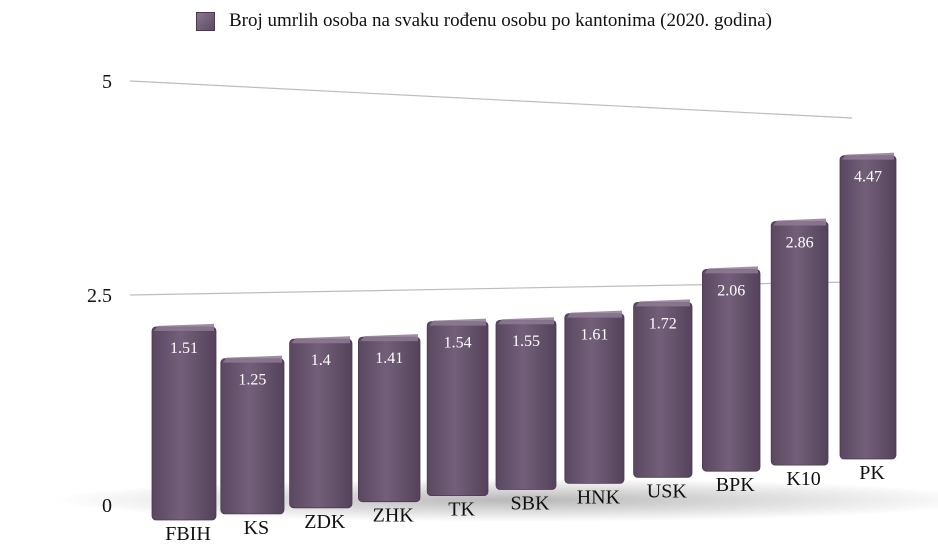 This screenshot has width=938, height=550. Describe the element at coordinates (800, 243) in the screenshot. I see `data-label: 2.86` at that location.